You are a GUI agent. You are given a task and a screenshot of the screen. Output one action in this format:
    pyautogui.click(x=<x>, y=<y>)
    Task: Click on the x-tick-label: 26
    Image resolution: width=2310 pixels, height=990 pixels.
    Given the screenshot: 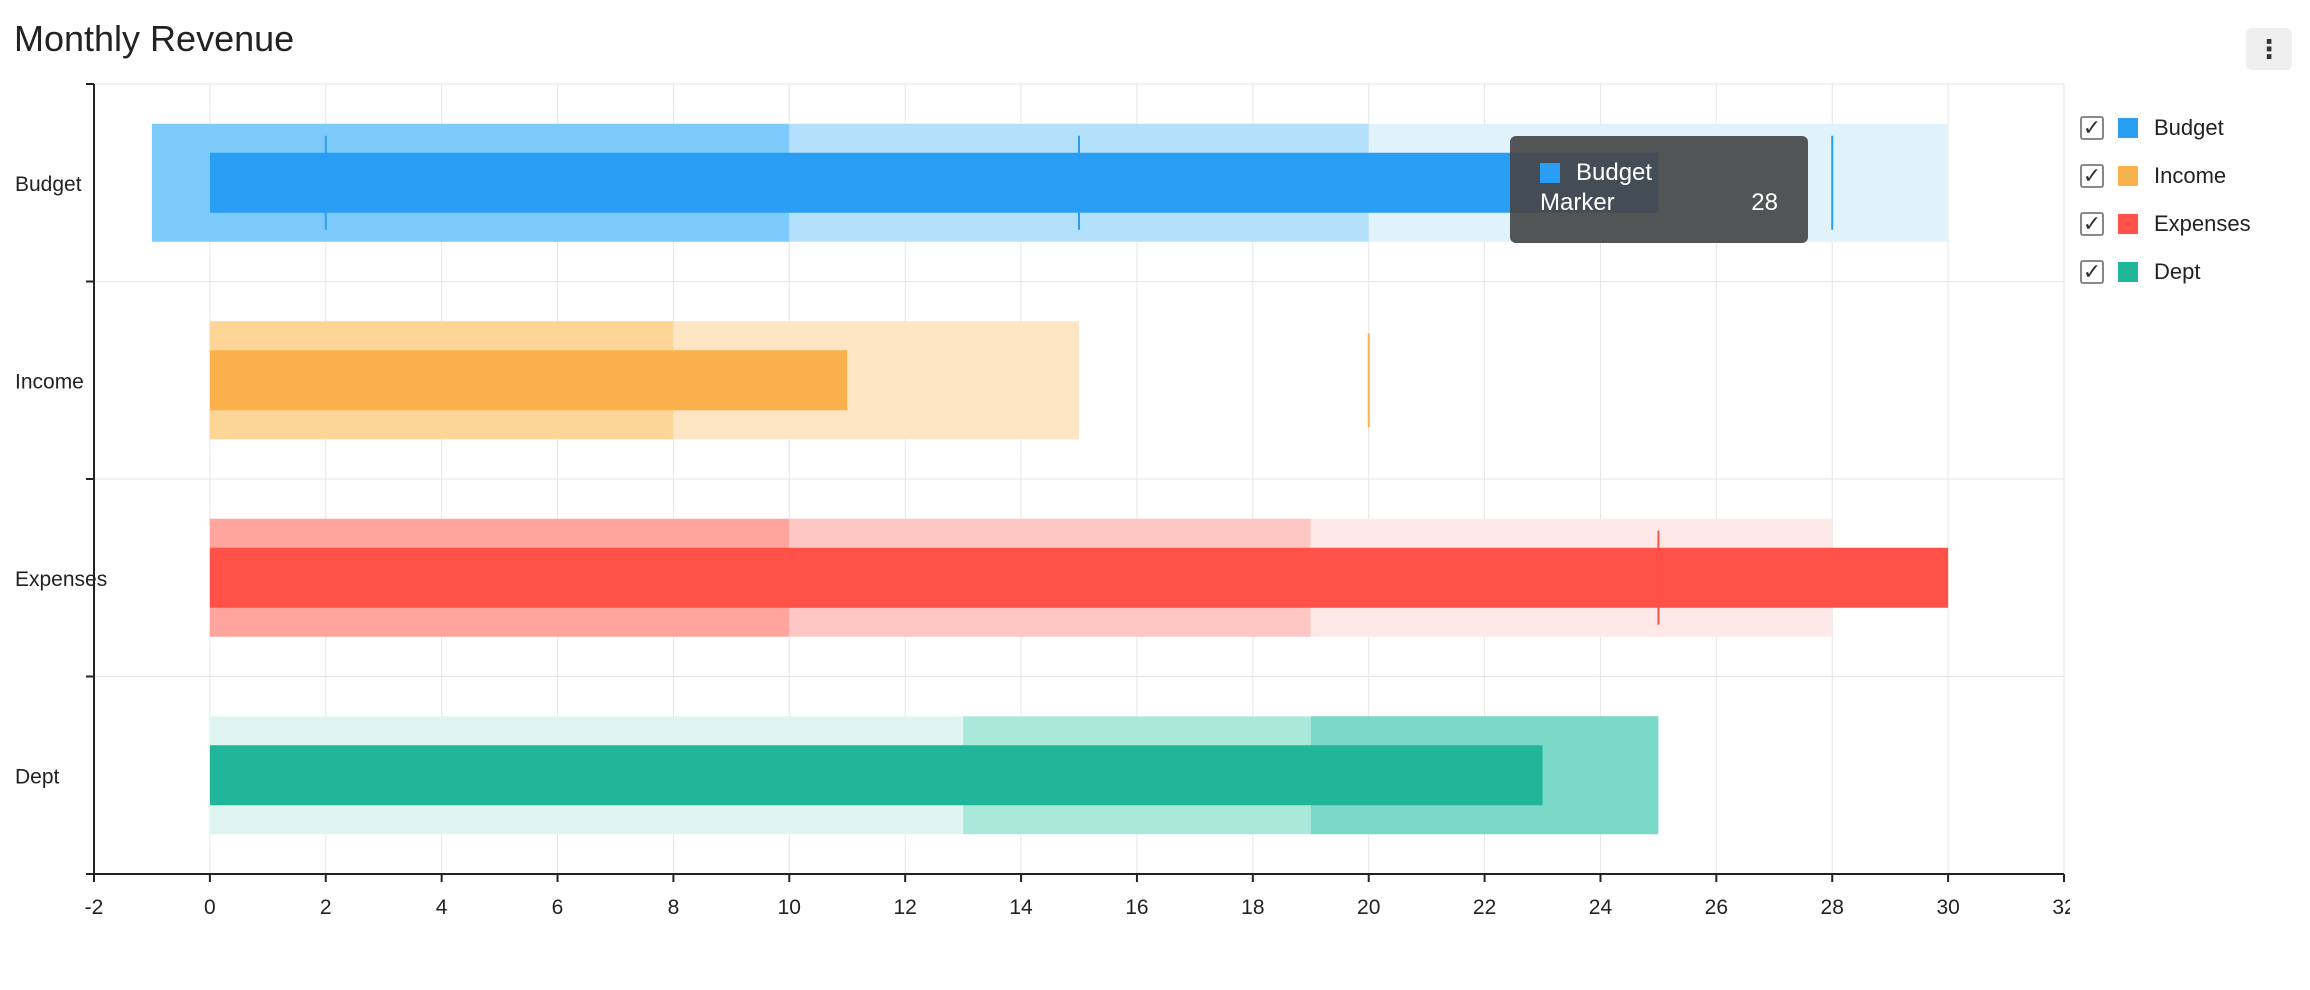 What is the action you would take?
    pyautogui.click(x=1716, y=907)
    